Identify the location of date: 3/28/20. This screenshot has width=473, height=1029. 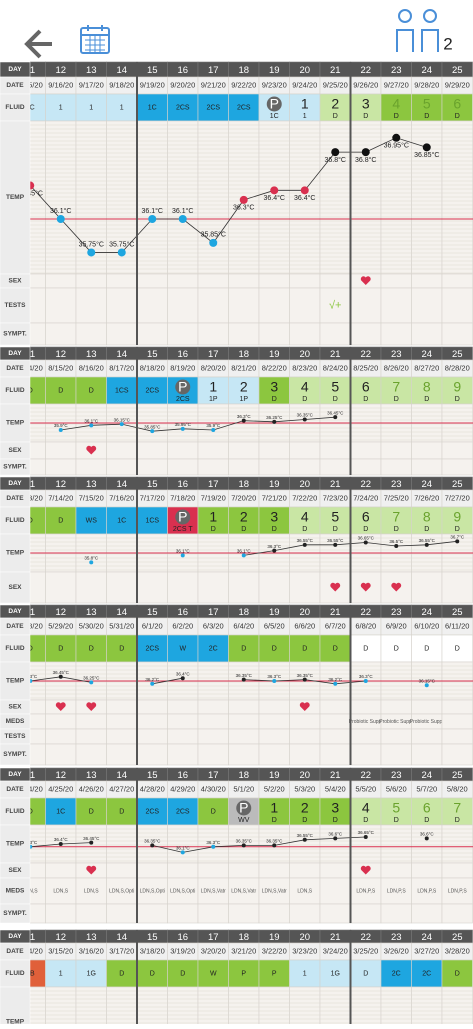
(457, 950).